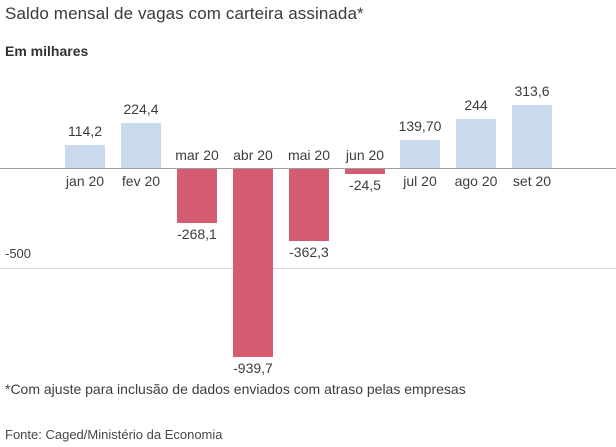 The image size is (616, 447). What do you see at coordinates (532, 91) in the screenshot?
I see `bar-value-label-set-20: 313,6` at bounding box center [532, 91].